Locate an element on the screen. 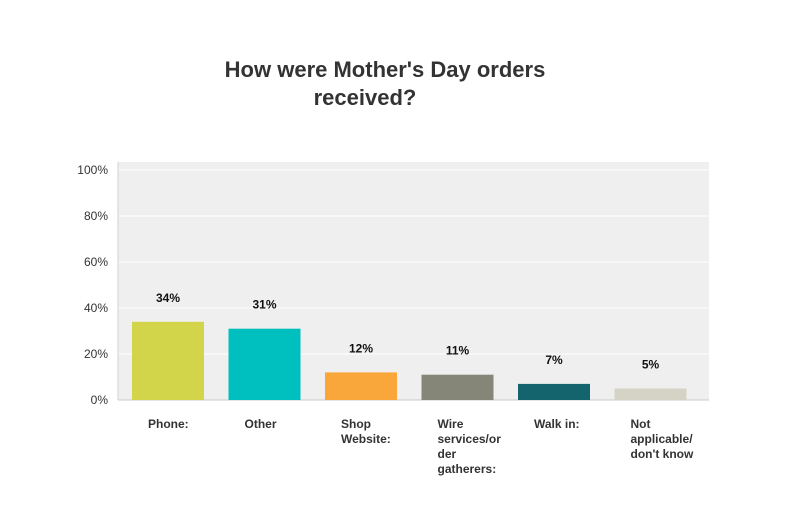  category-label-line: Shop is located at coordinates (356, 424).